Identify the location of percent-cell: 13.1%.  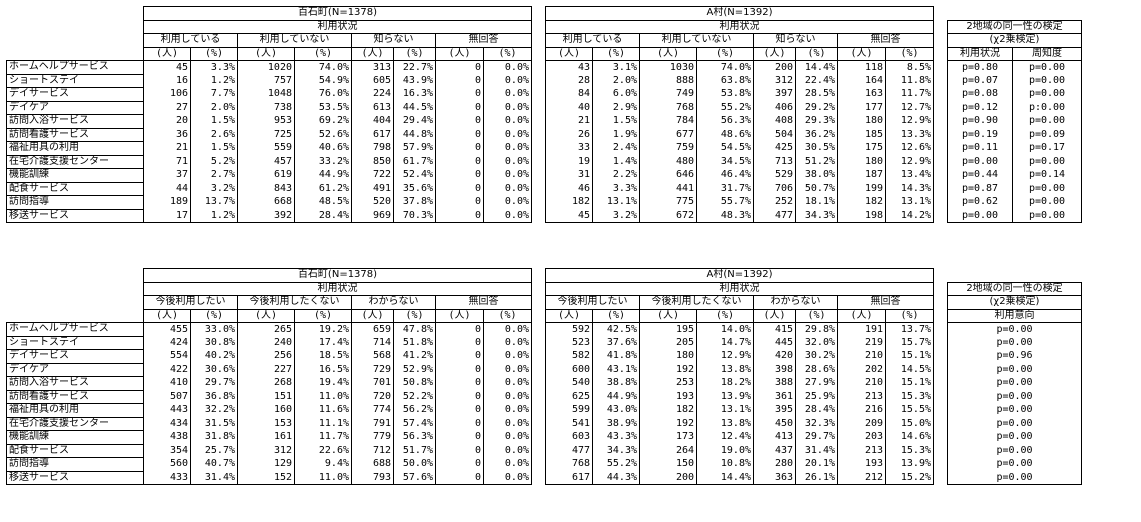
(725, 410).